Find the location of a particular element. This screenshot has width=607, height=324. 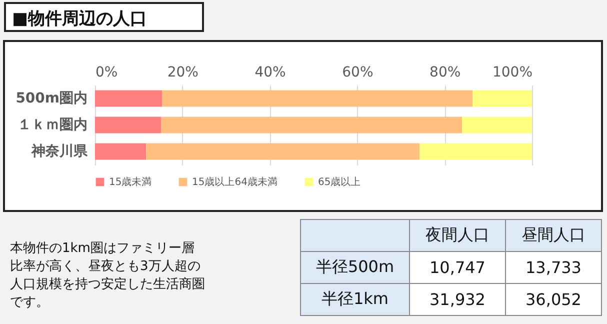

text: 10,747 is located at coordinates (458, 267).